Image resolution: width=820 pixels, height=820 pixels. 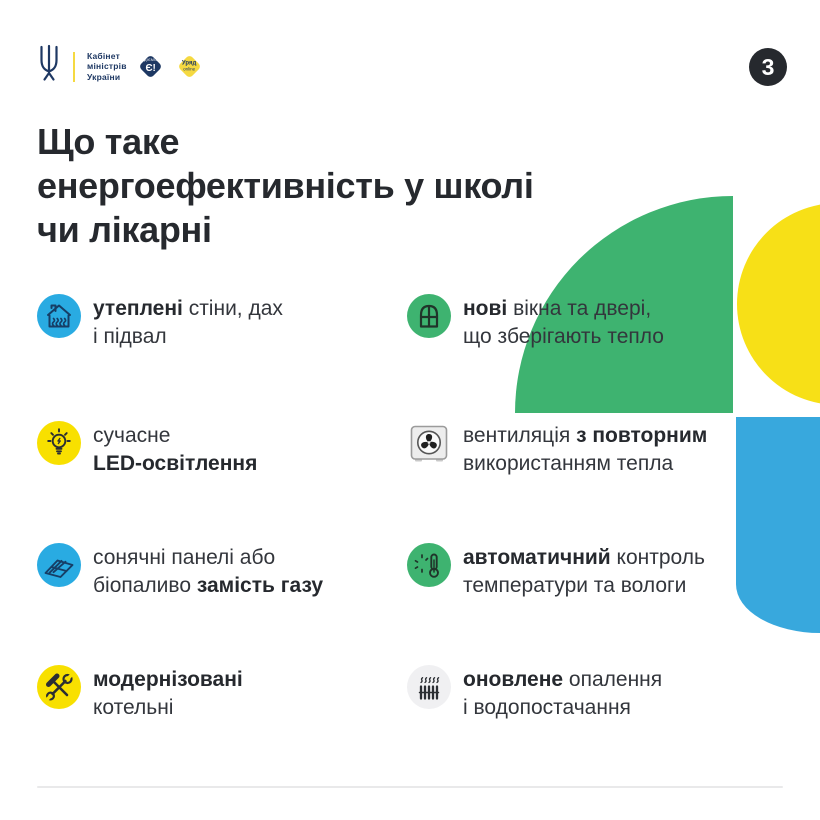 I want to click on item-text: модернізовані котельні, so click(x=168, y=693).